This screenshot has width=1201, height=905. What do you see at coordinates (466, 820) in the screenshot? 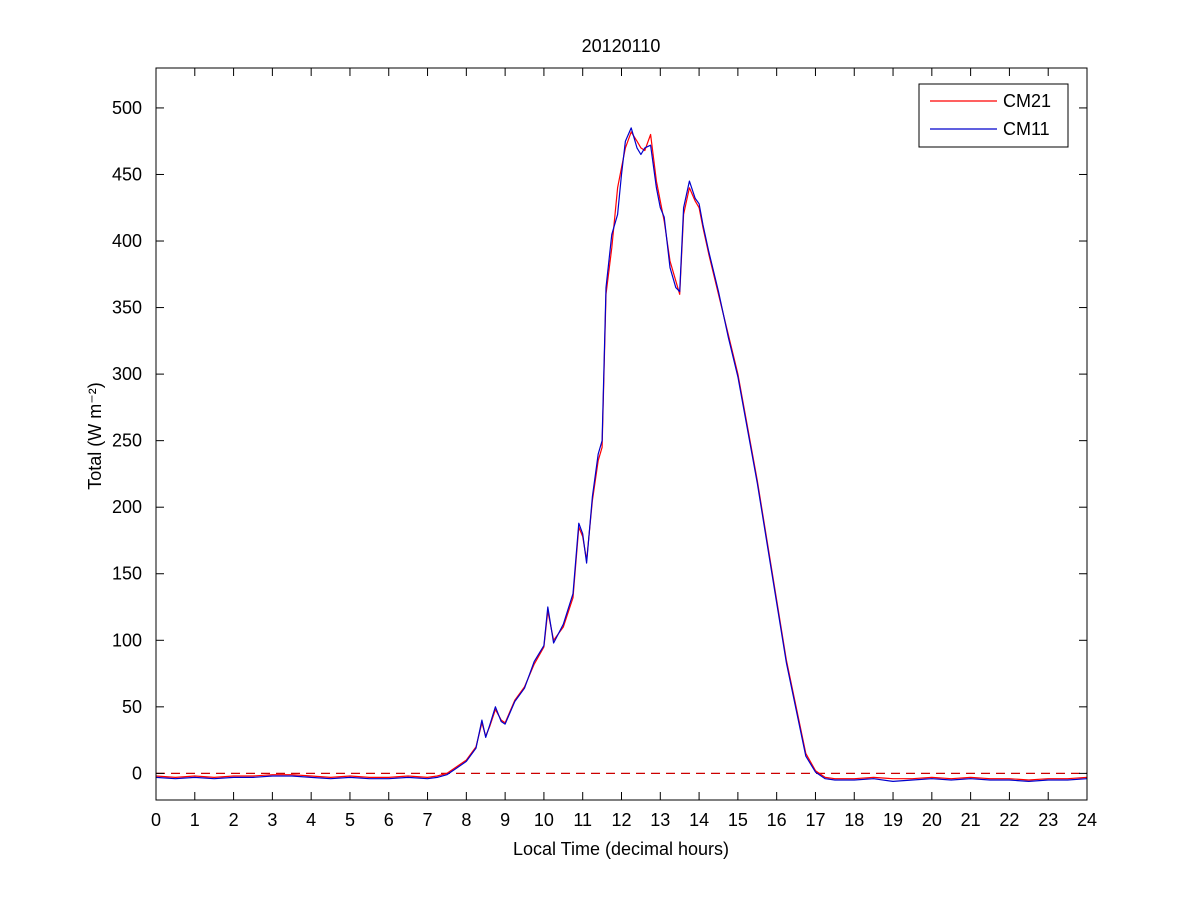
I see `x-tick-label: 8` at bounding box center [466, 820].